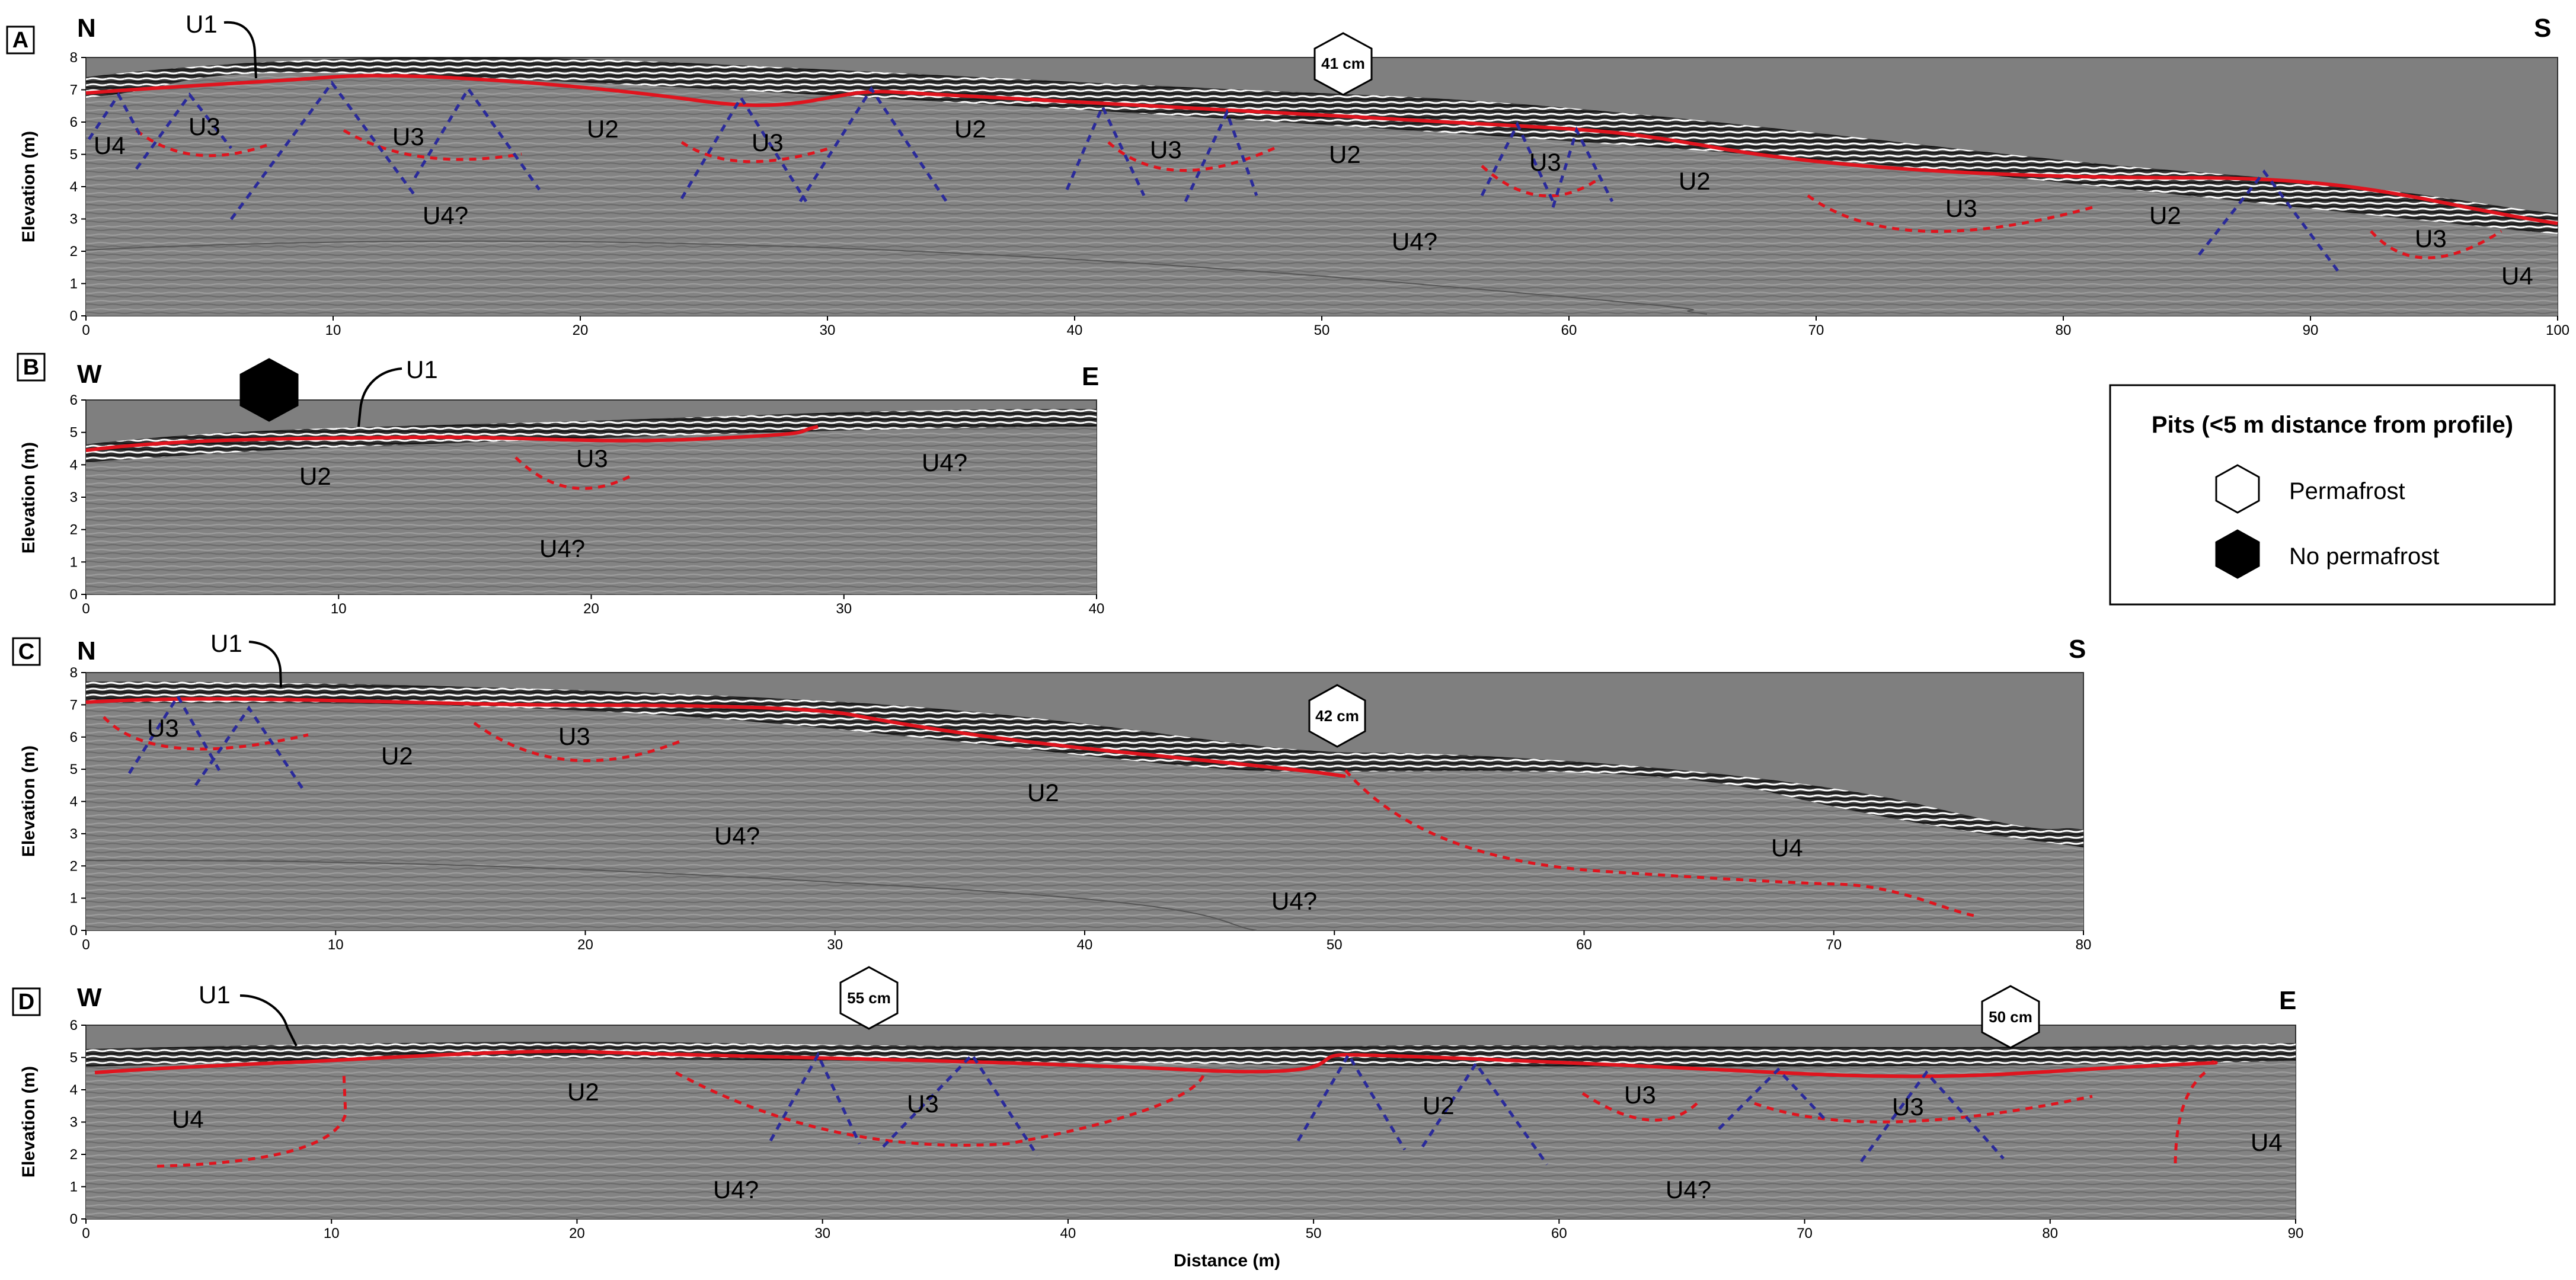 The width and height of the screenshot is (2576, 1280). Describe the element at coordinates (269, 390) in the screenshot. I see `panel-b-pit-no-permafrost` at that location.